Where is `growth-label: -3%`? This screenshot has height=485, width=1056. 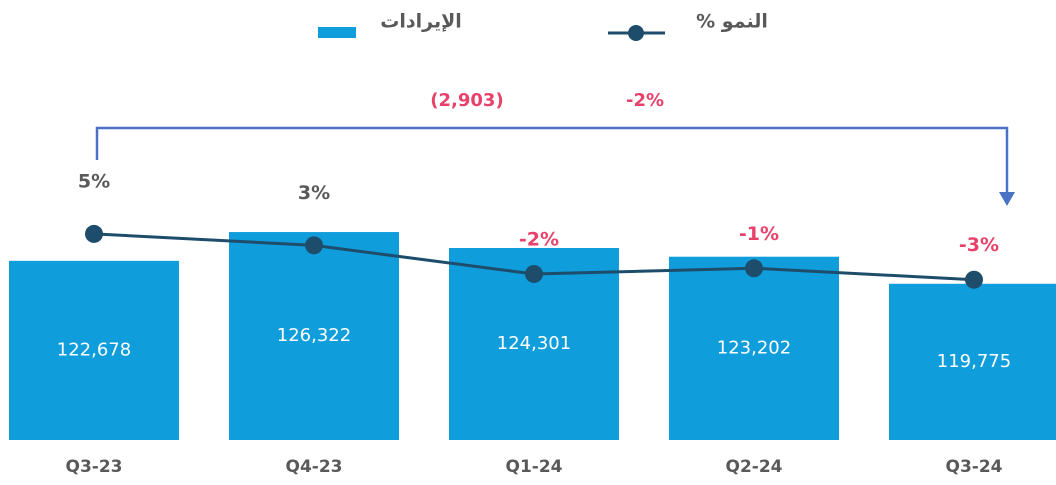
growth-label: -3% is located at coordinates (979, 245).